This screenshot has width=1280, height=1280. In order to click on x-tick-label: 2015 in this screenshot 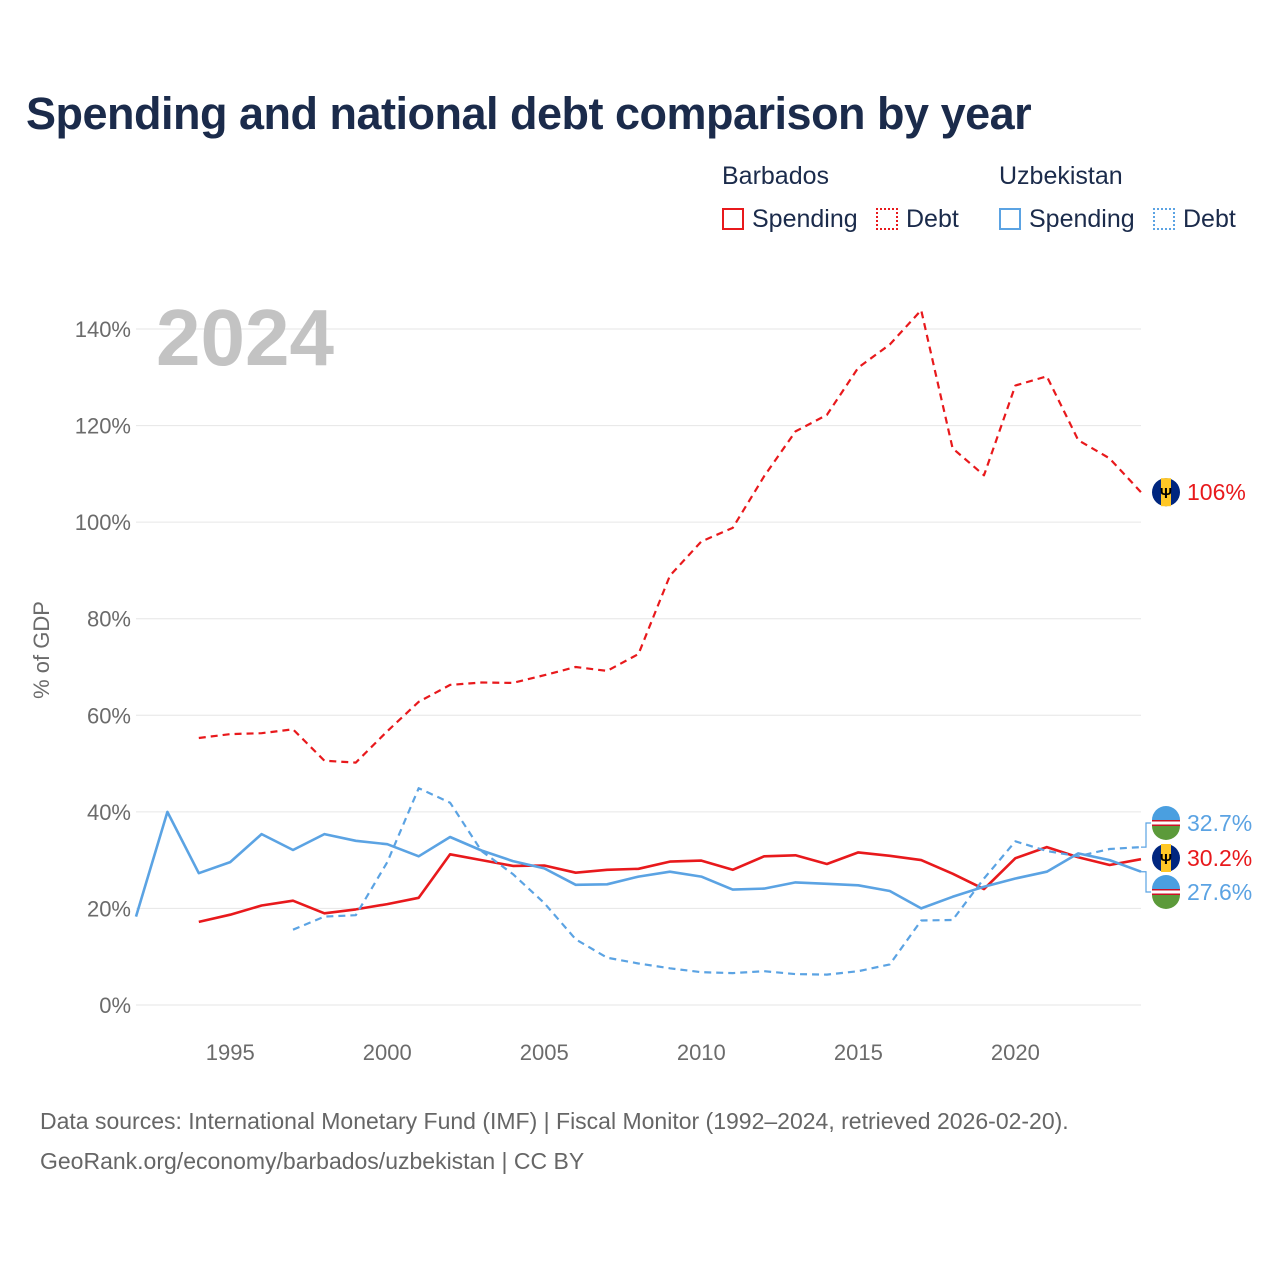, I will do `click(858, 1052)`.